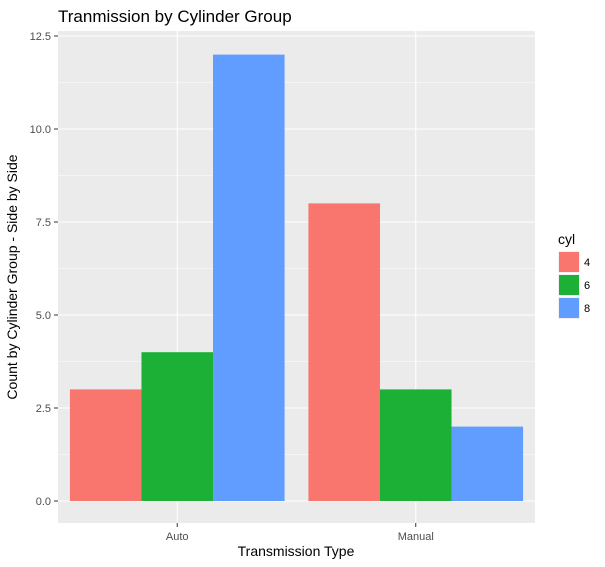 This screenshot has height=567, width=605. I want to click on y-tick-label: 7.5, so click(43, 223).